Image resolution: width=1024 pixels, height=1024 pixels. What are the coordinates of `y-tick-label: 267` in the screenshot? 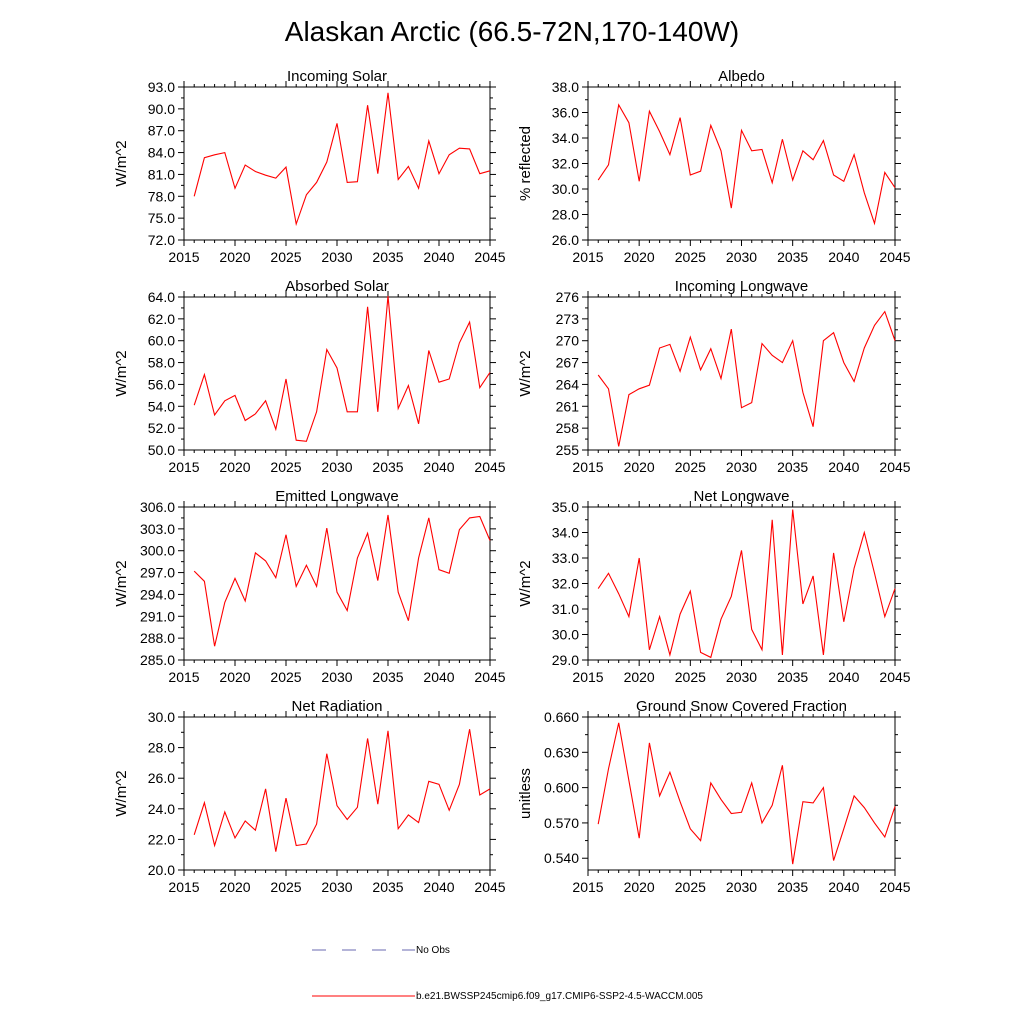 It's located at (568, 363).